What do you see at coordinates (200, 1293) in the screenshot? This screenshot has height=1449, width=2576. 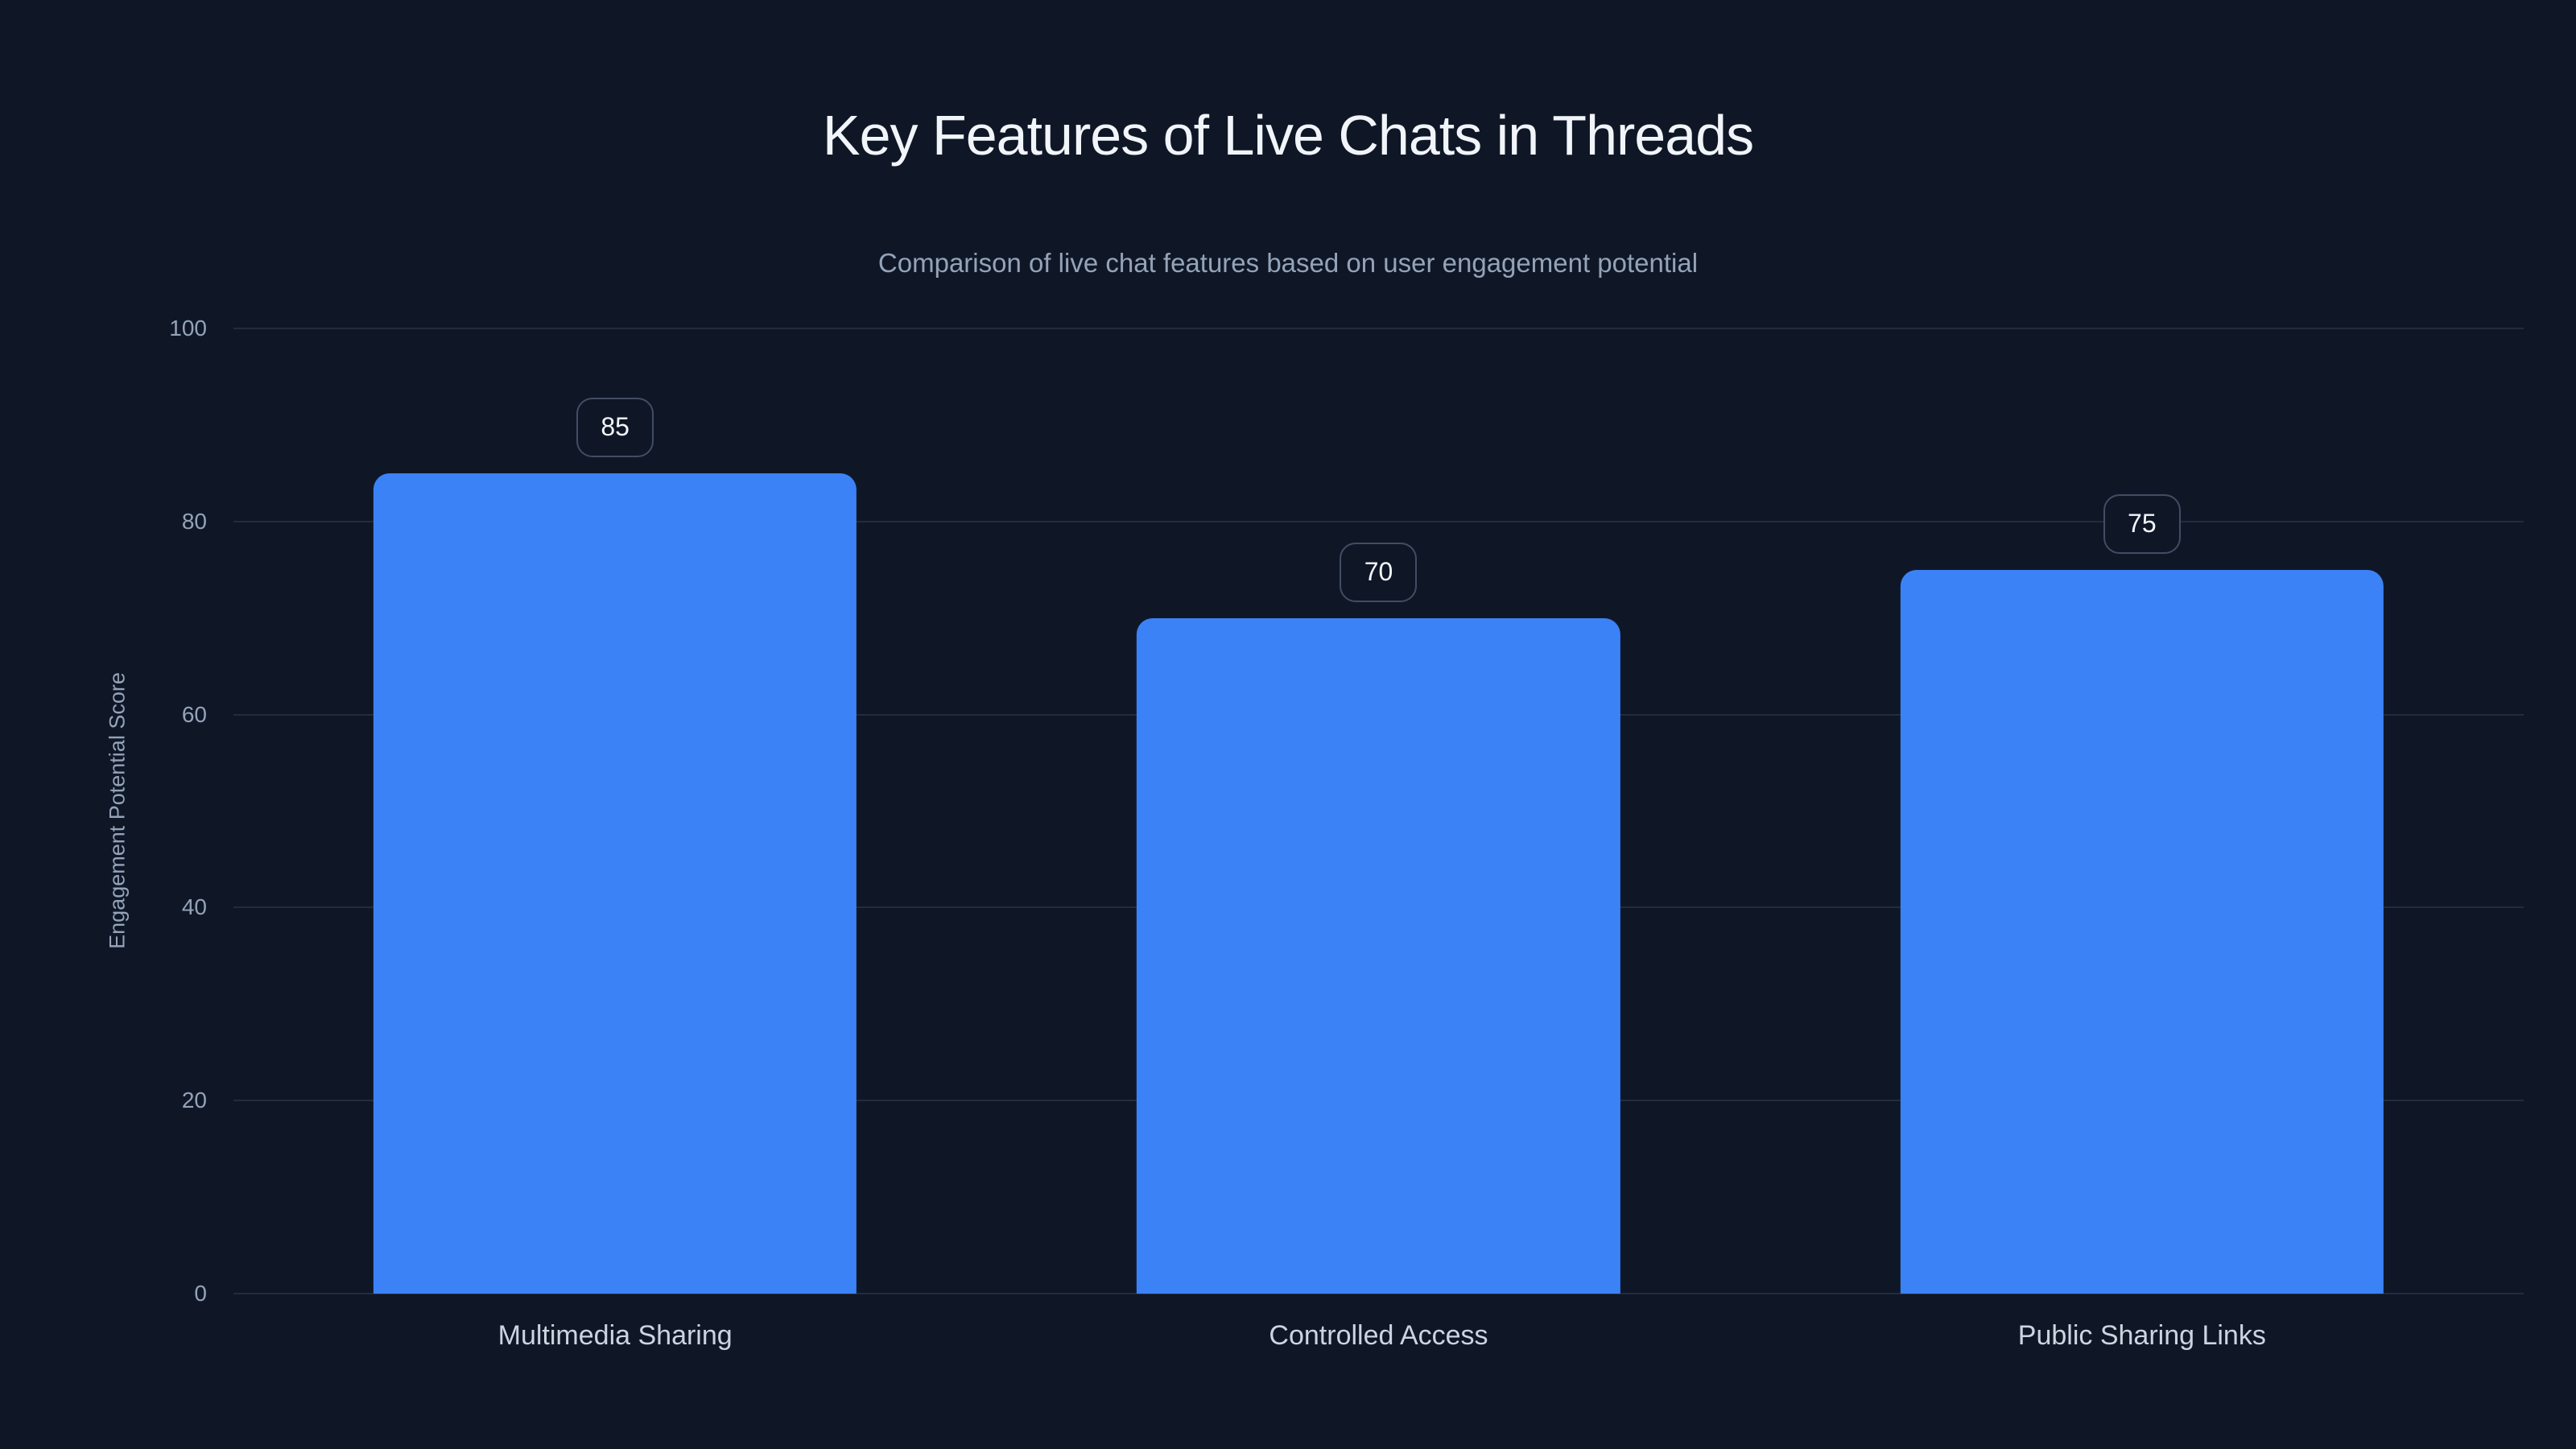 I see `y-tick-label: 0` at bounding box center [200, 1293].